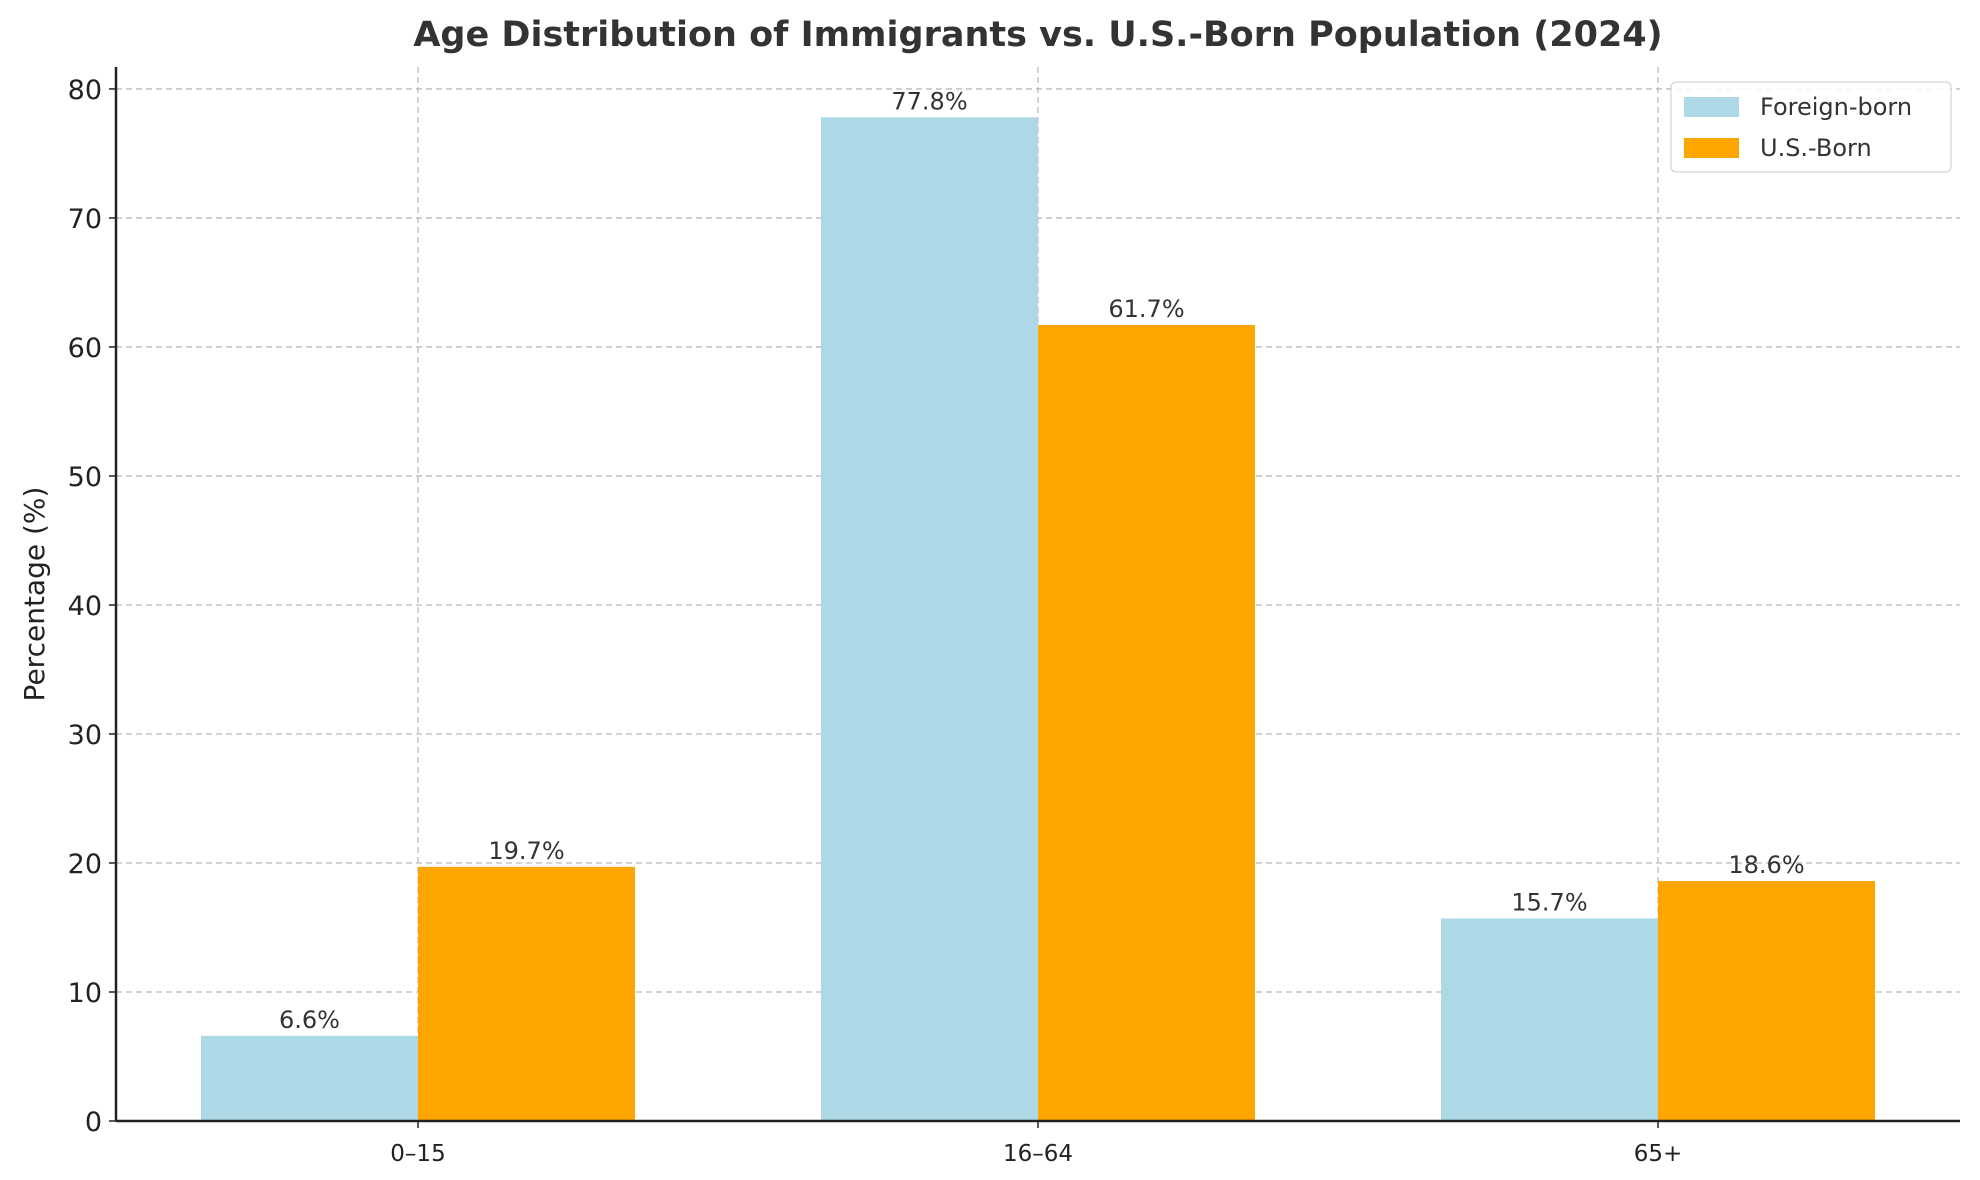  I want to click on y-tick-label: 0, so click(93, 1122).